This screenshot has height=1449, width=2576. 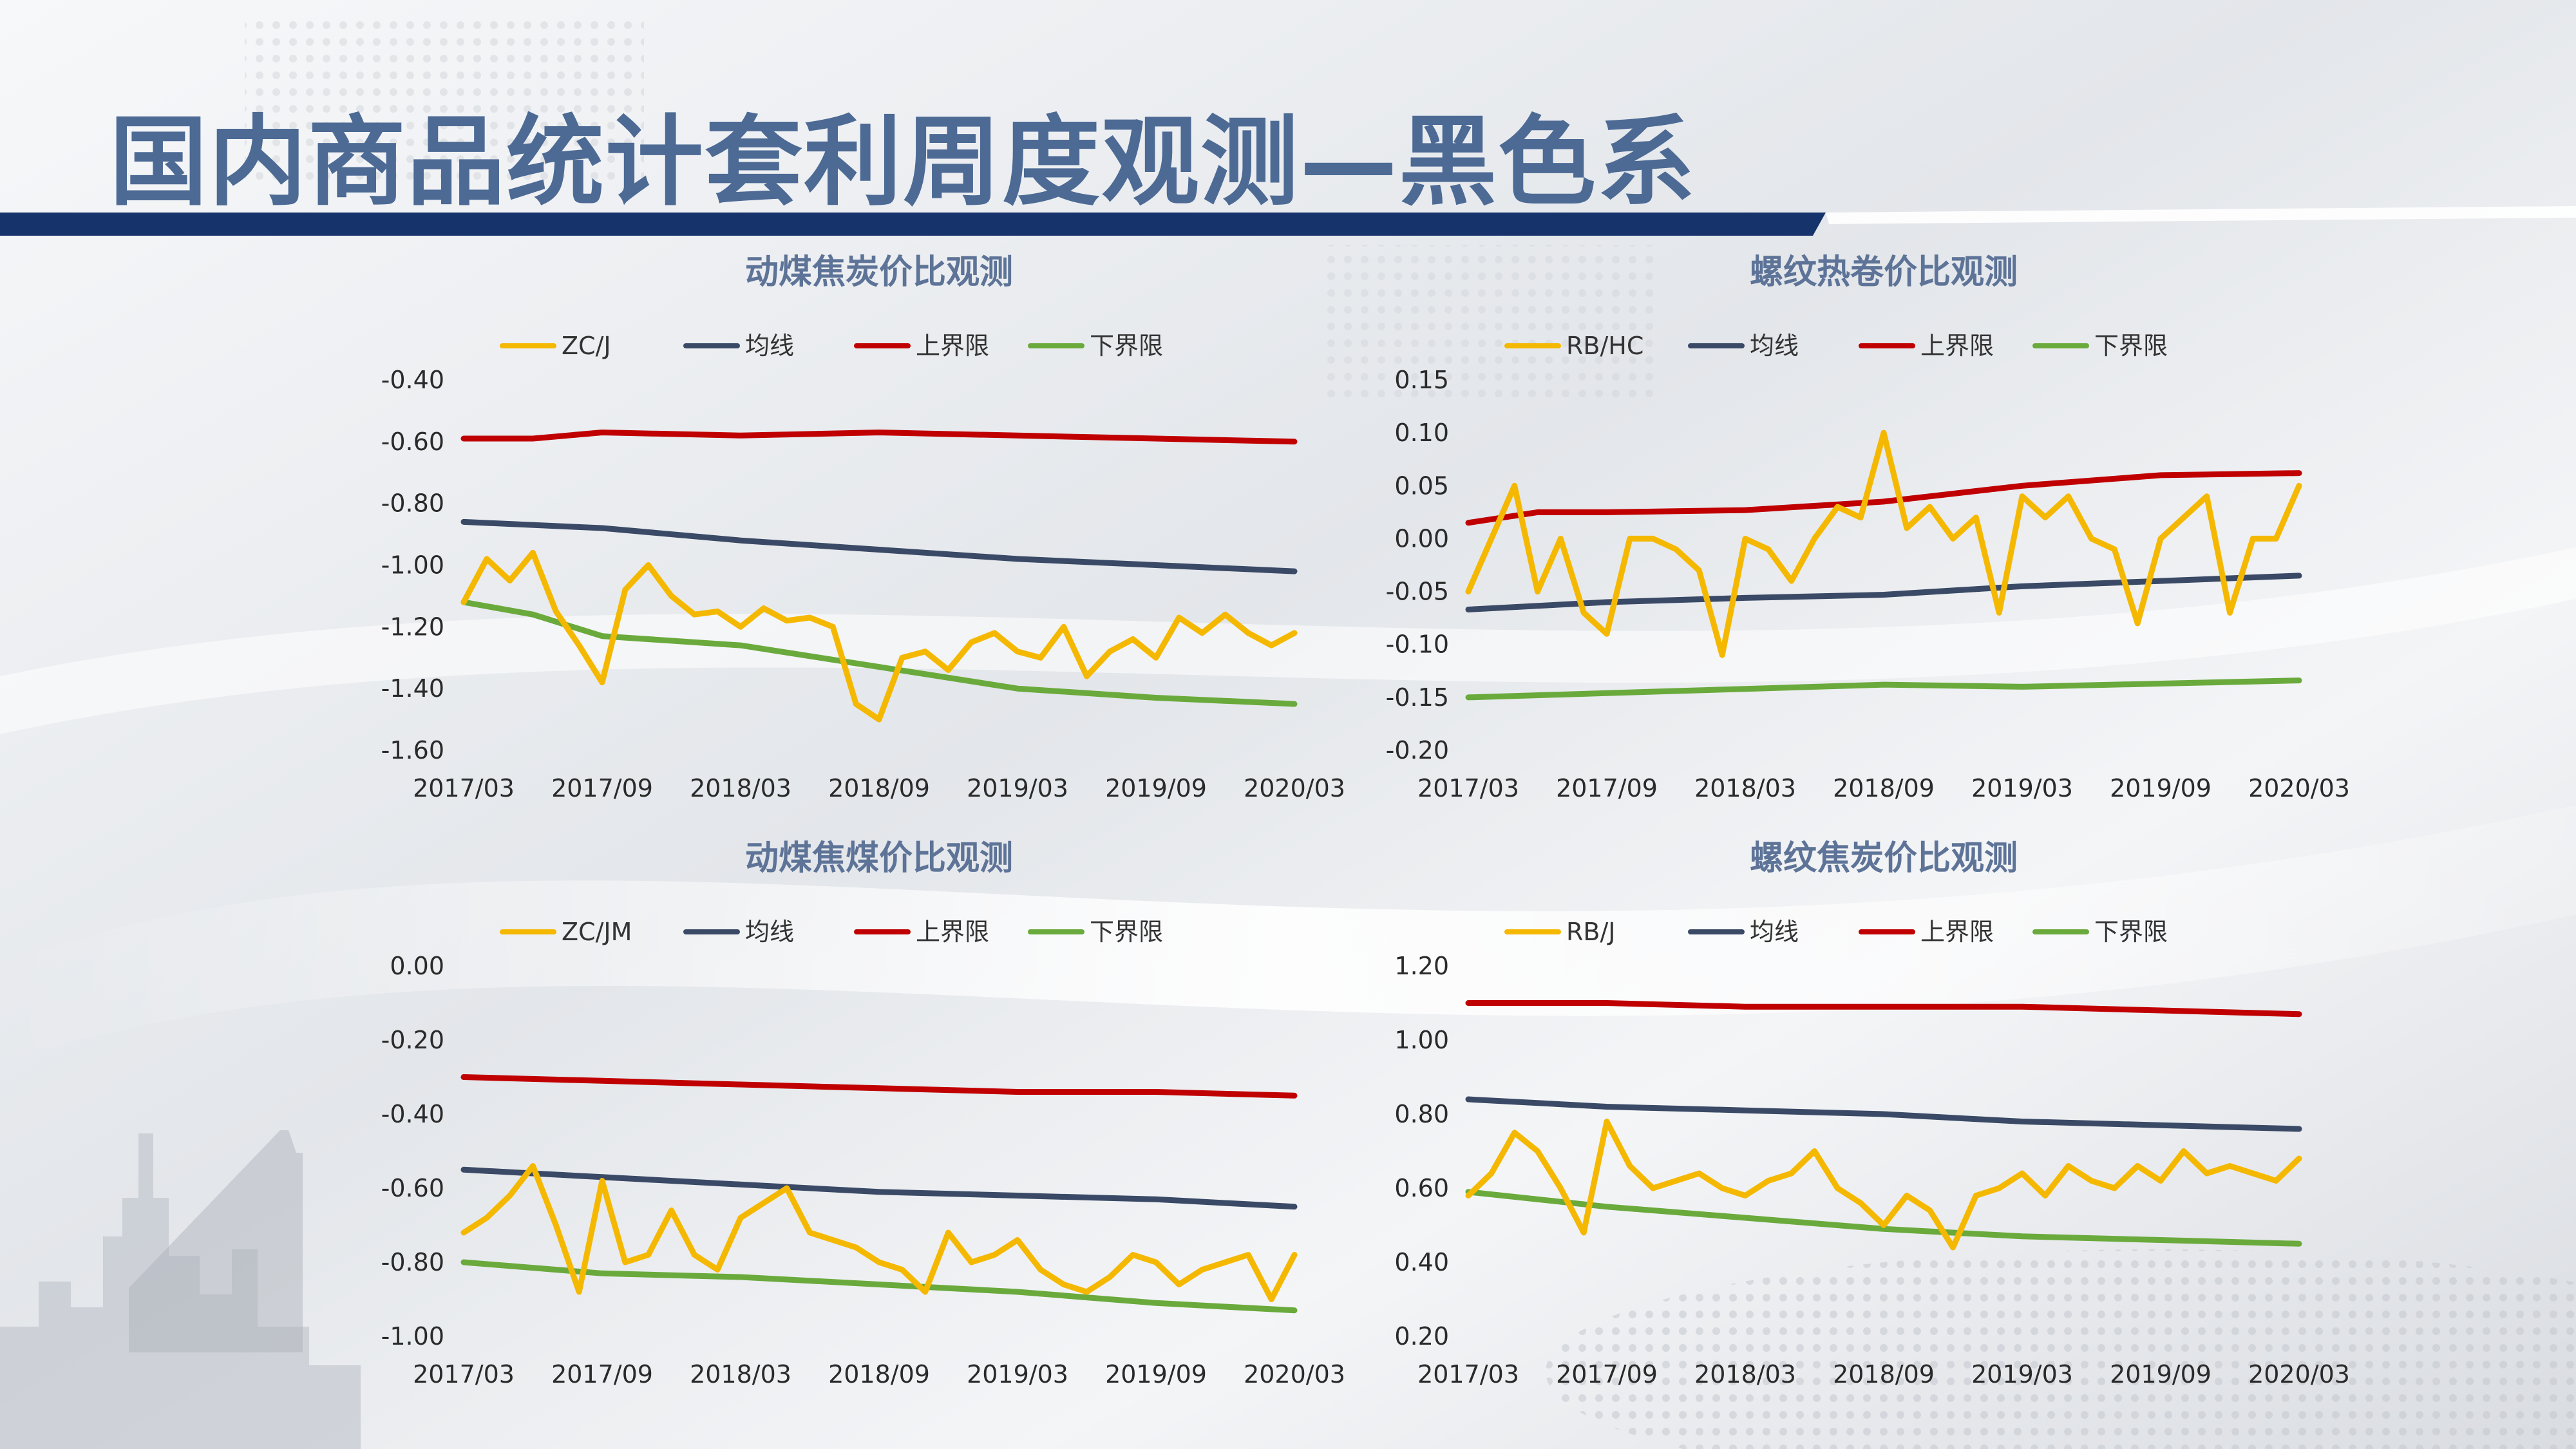 What do you see at coordinates (413, 750) in the screenshot?
I see `y-tick-label: -1.60` at bounding box center [413, 750].